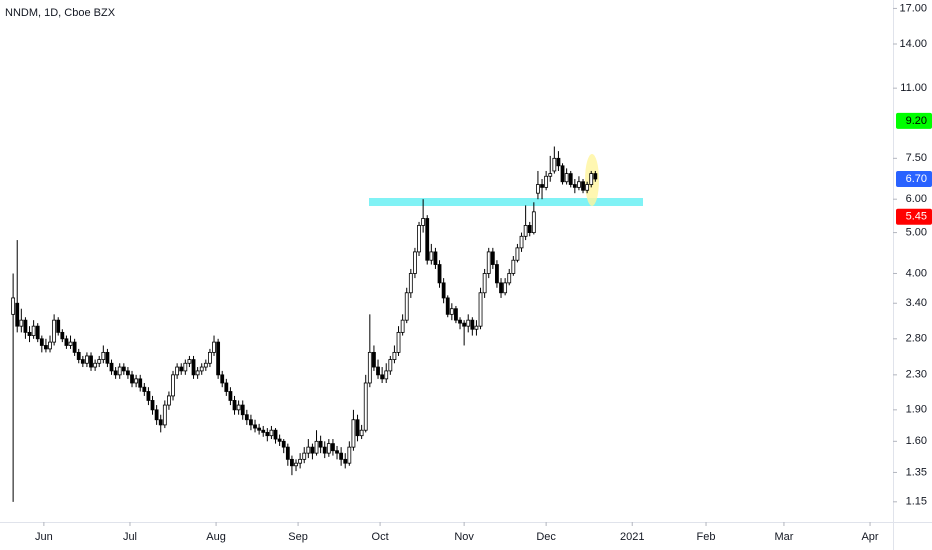 This screenshot has height=550, width=932. Describe the element at coordinates (632, 537) in the screenshot. I see `x-tick-label: 2021` at that location.